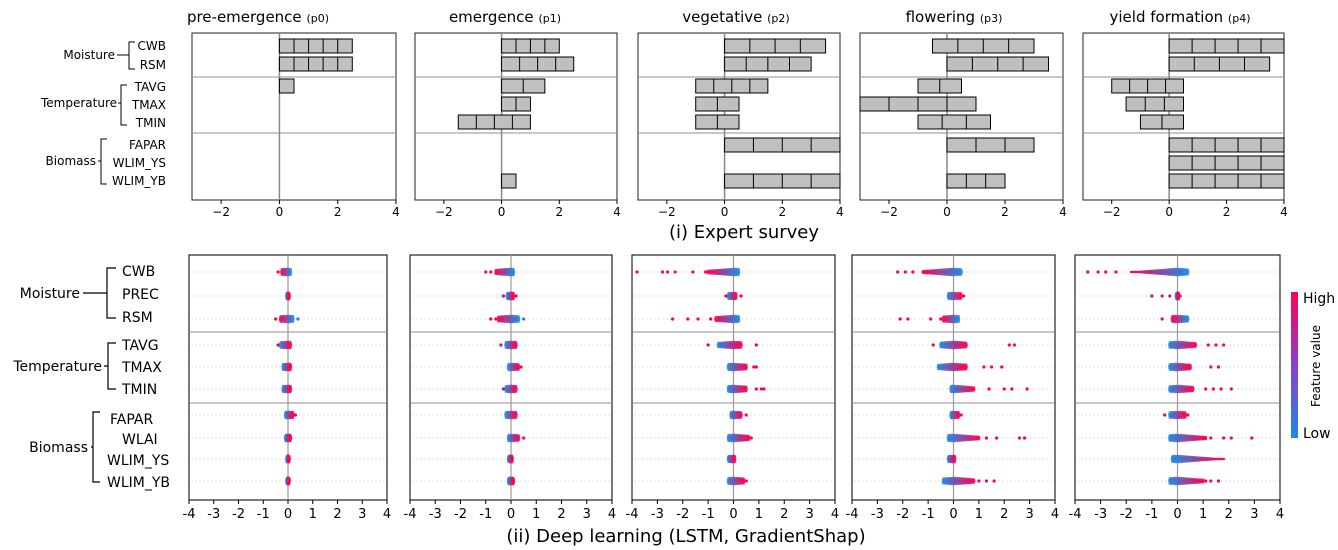  I want to click on expert-bar-tmax, so click(1154, 104).